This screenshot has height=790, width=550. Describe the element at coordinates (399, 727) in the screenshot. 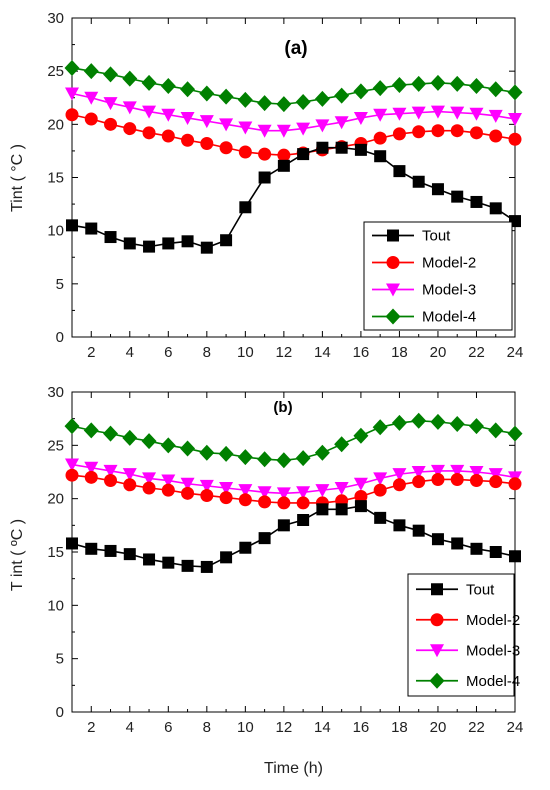

I see `x-tick-label: 18` at that location.